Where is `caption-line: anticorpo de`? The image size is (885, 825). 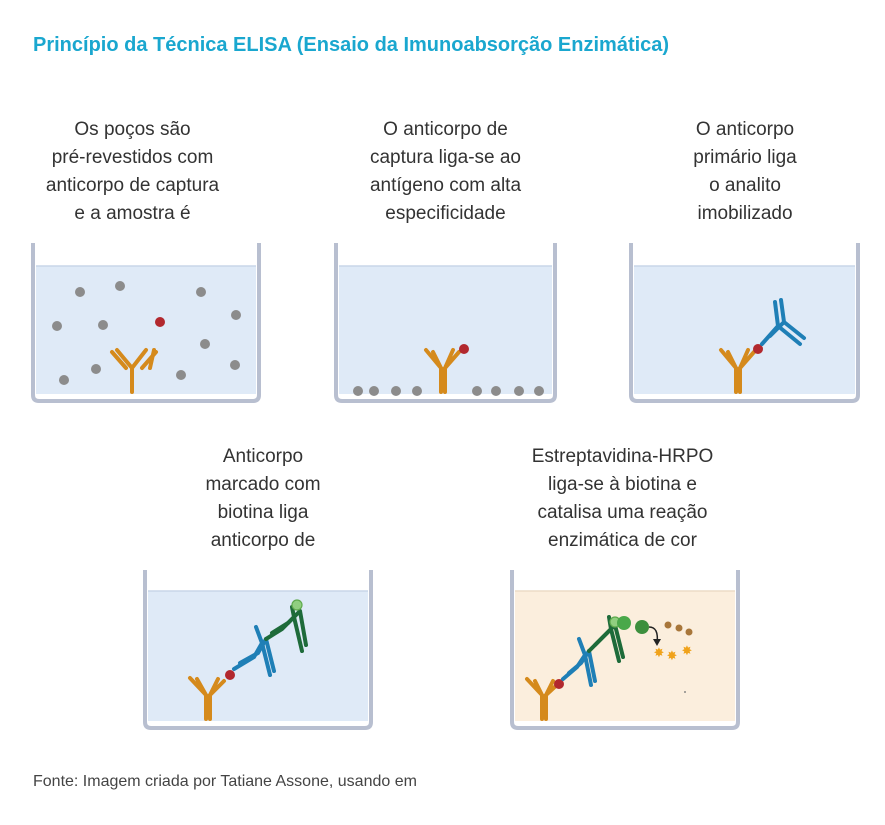
caption-line: anticorpo de is located at coordinates (263, 540).